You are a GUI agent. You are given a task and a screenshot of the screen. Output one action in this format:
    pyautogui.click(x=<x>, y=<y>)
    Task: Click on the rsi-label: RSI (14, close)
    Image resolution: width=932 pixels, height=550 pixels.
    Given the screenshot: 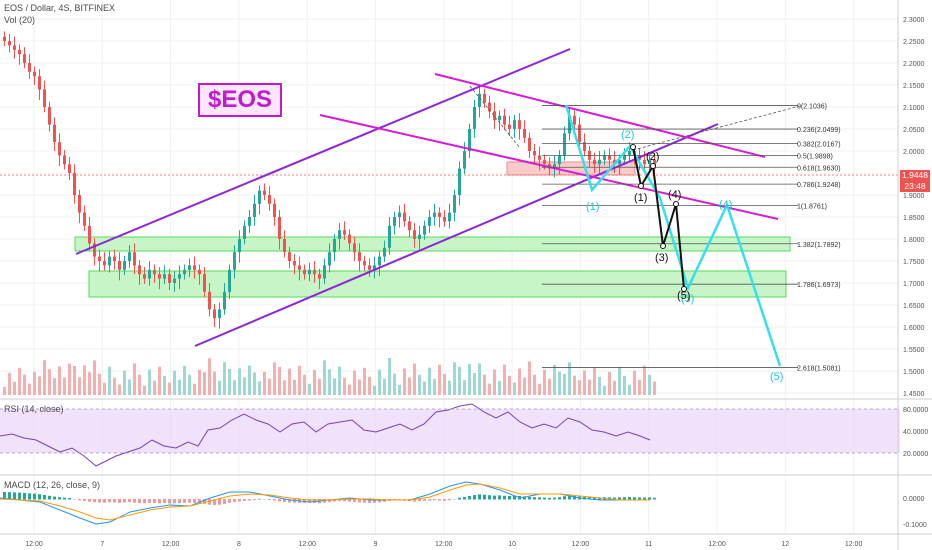 What is the action you would take?
    pyautogui.click(x=34, y=409)
    